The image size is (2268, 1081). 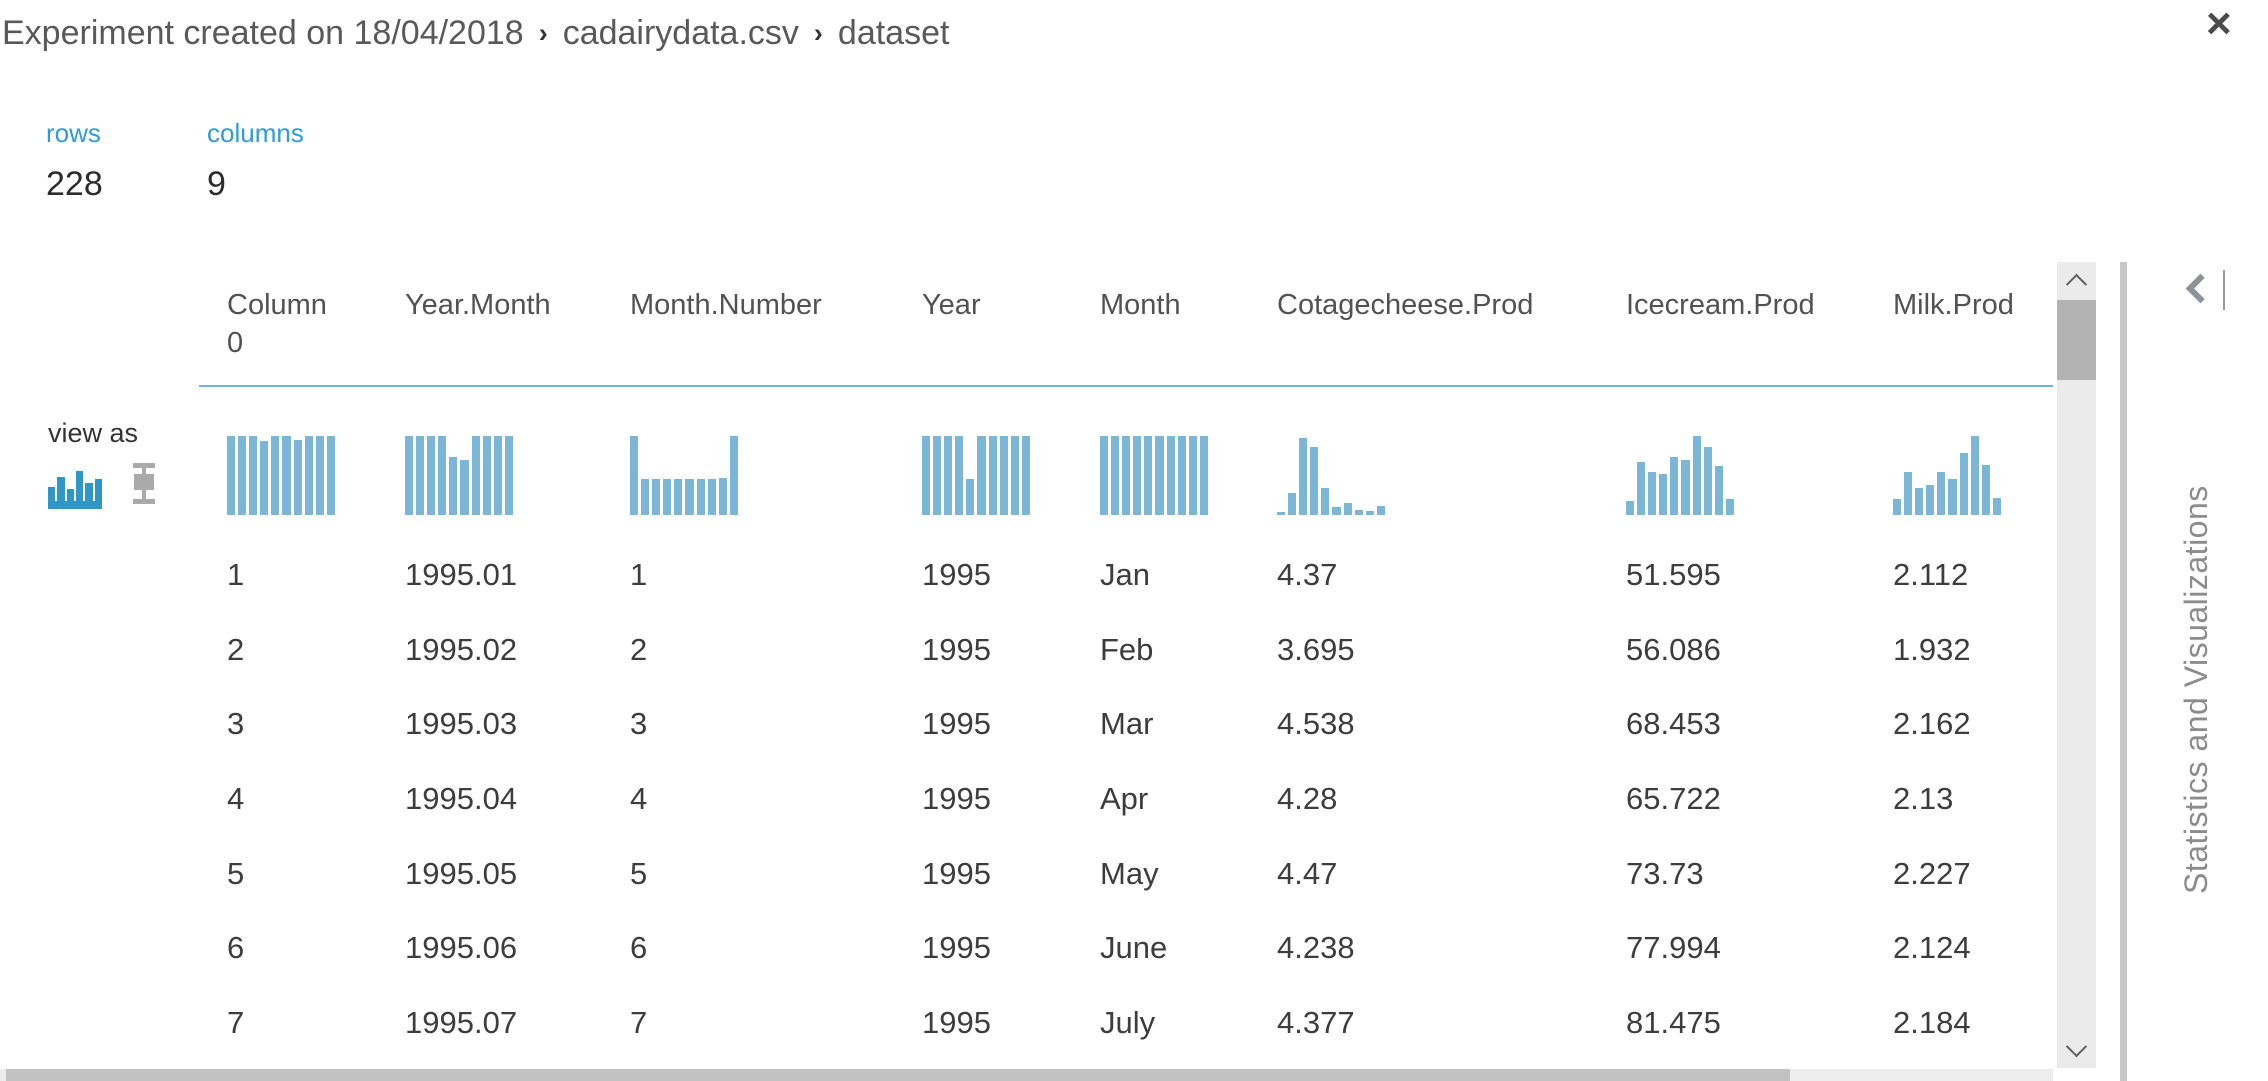 What do you see at coordinates (1307, 799) in the screenshot?
I see `table-cell: 4.28` at bounding box center [1307, 799].